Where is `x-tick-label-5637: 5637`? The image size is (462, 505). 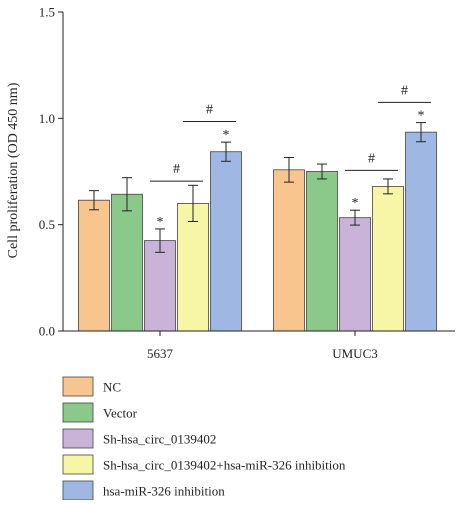
x-tick-label-5637: 5637 is located at coordinates (160, 353).